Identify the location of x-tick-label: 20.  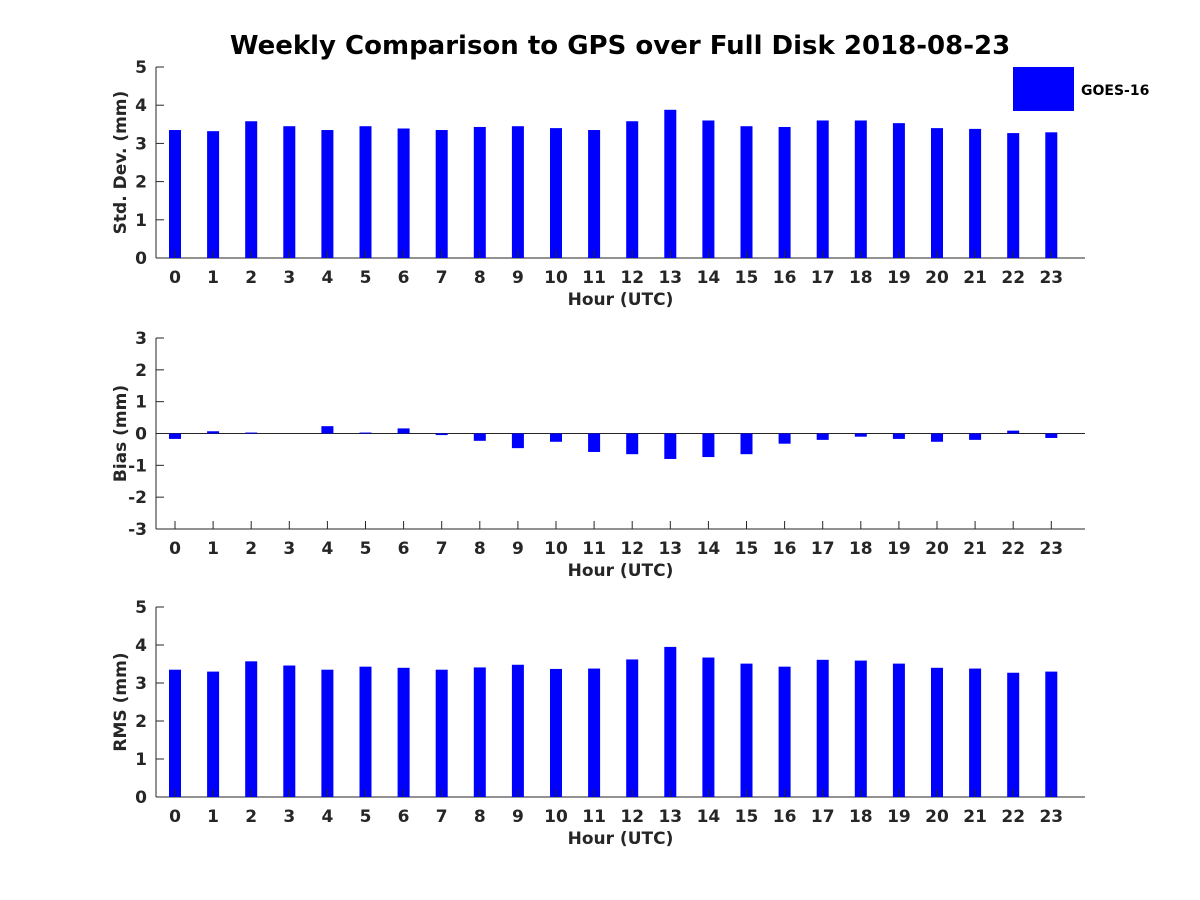
(937, 549).